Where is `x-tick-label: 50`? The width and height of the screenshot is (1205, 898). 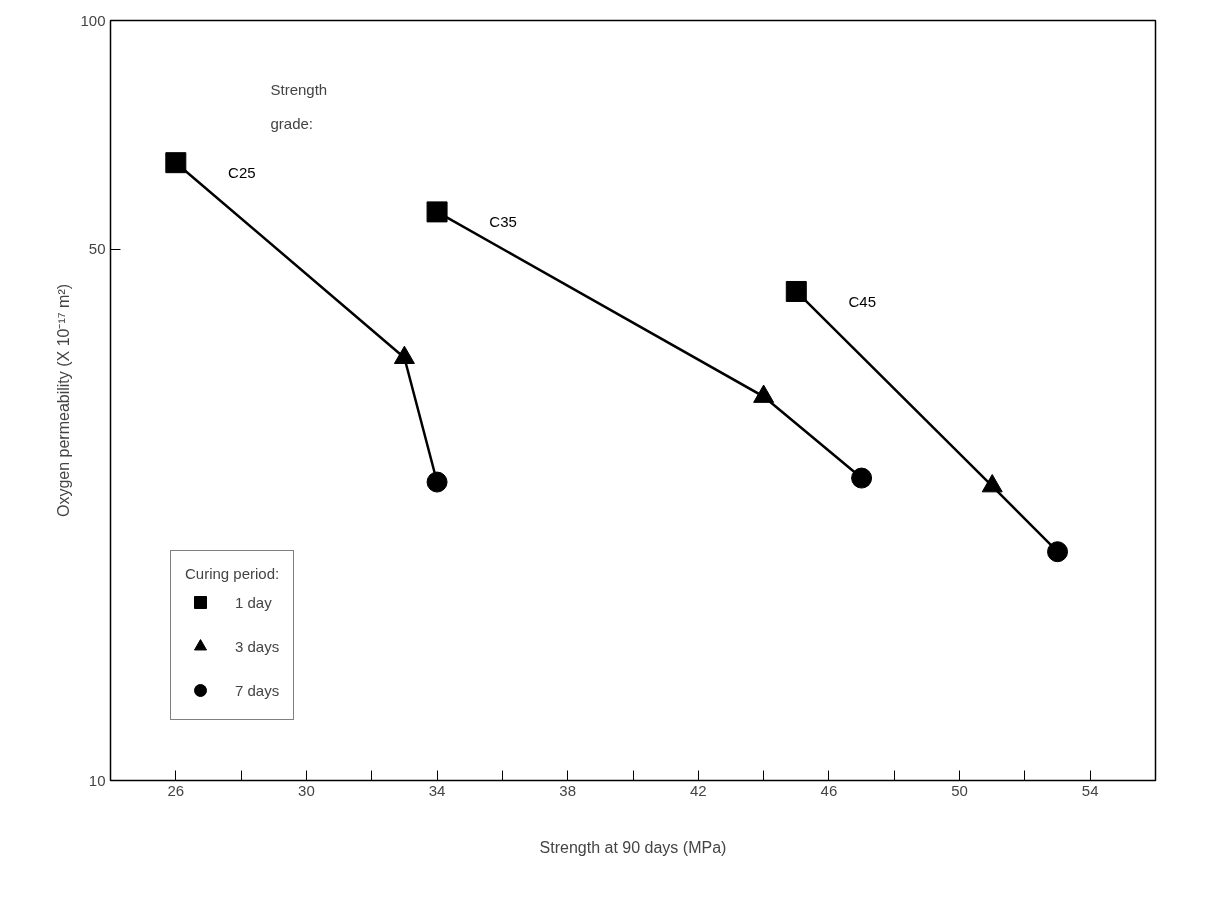 x-tick-label: 50 is located at coordinates (959, 790).